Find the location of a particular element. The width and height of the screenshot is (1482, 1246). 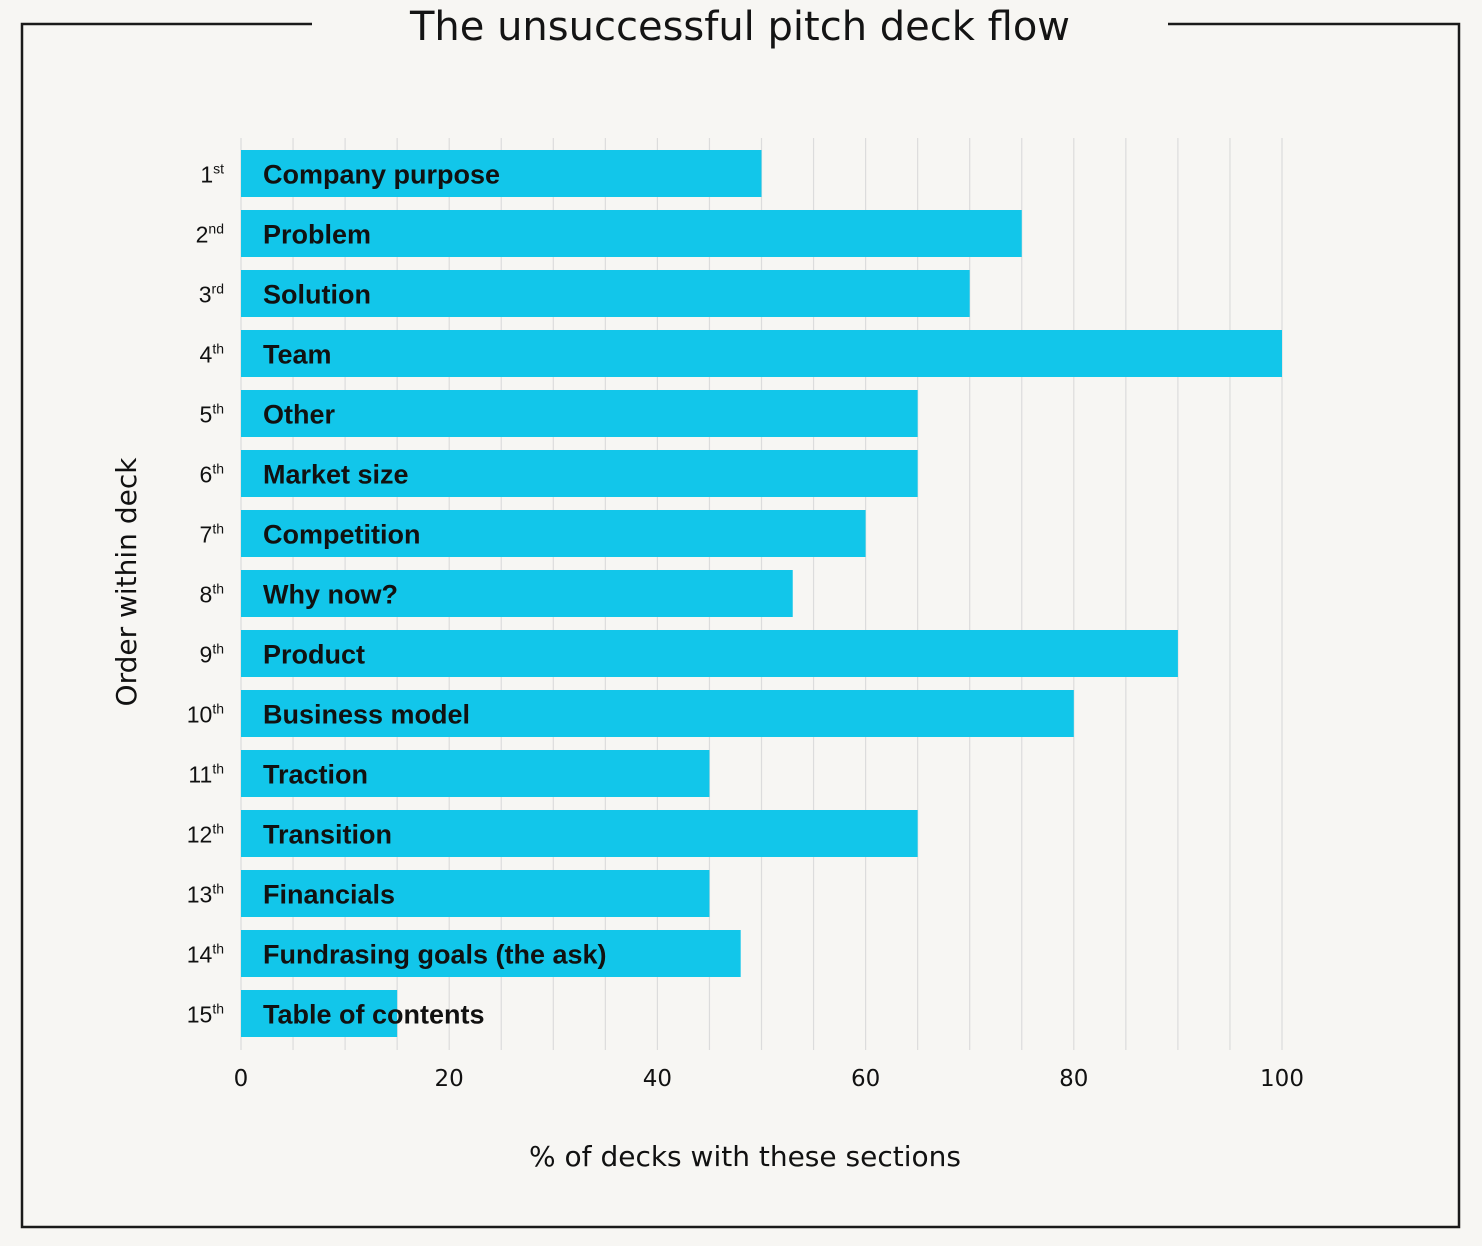

bar-label: Company purpose is located at coordinates (381, 175).